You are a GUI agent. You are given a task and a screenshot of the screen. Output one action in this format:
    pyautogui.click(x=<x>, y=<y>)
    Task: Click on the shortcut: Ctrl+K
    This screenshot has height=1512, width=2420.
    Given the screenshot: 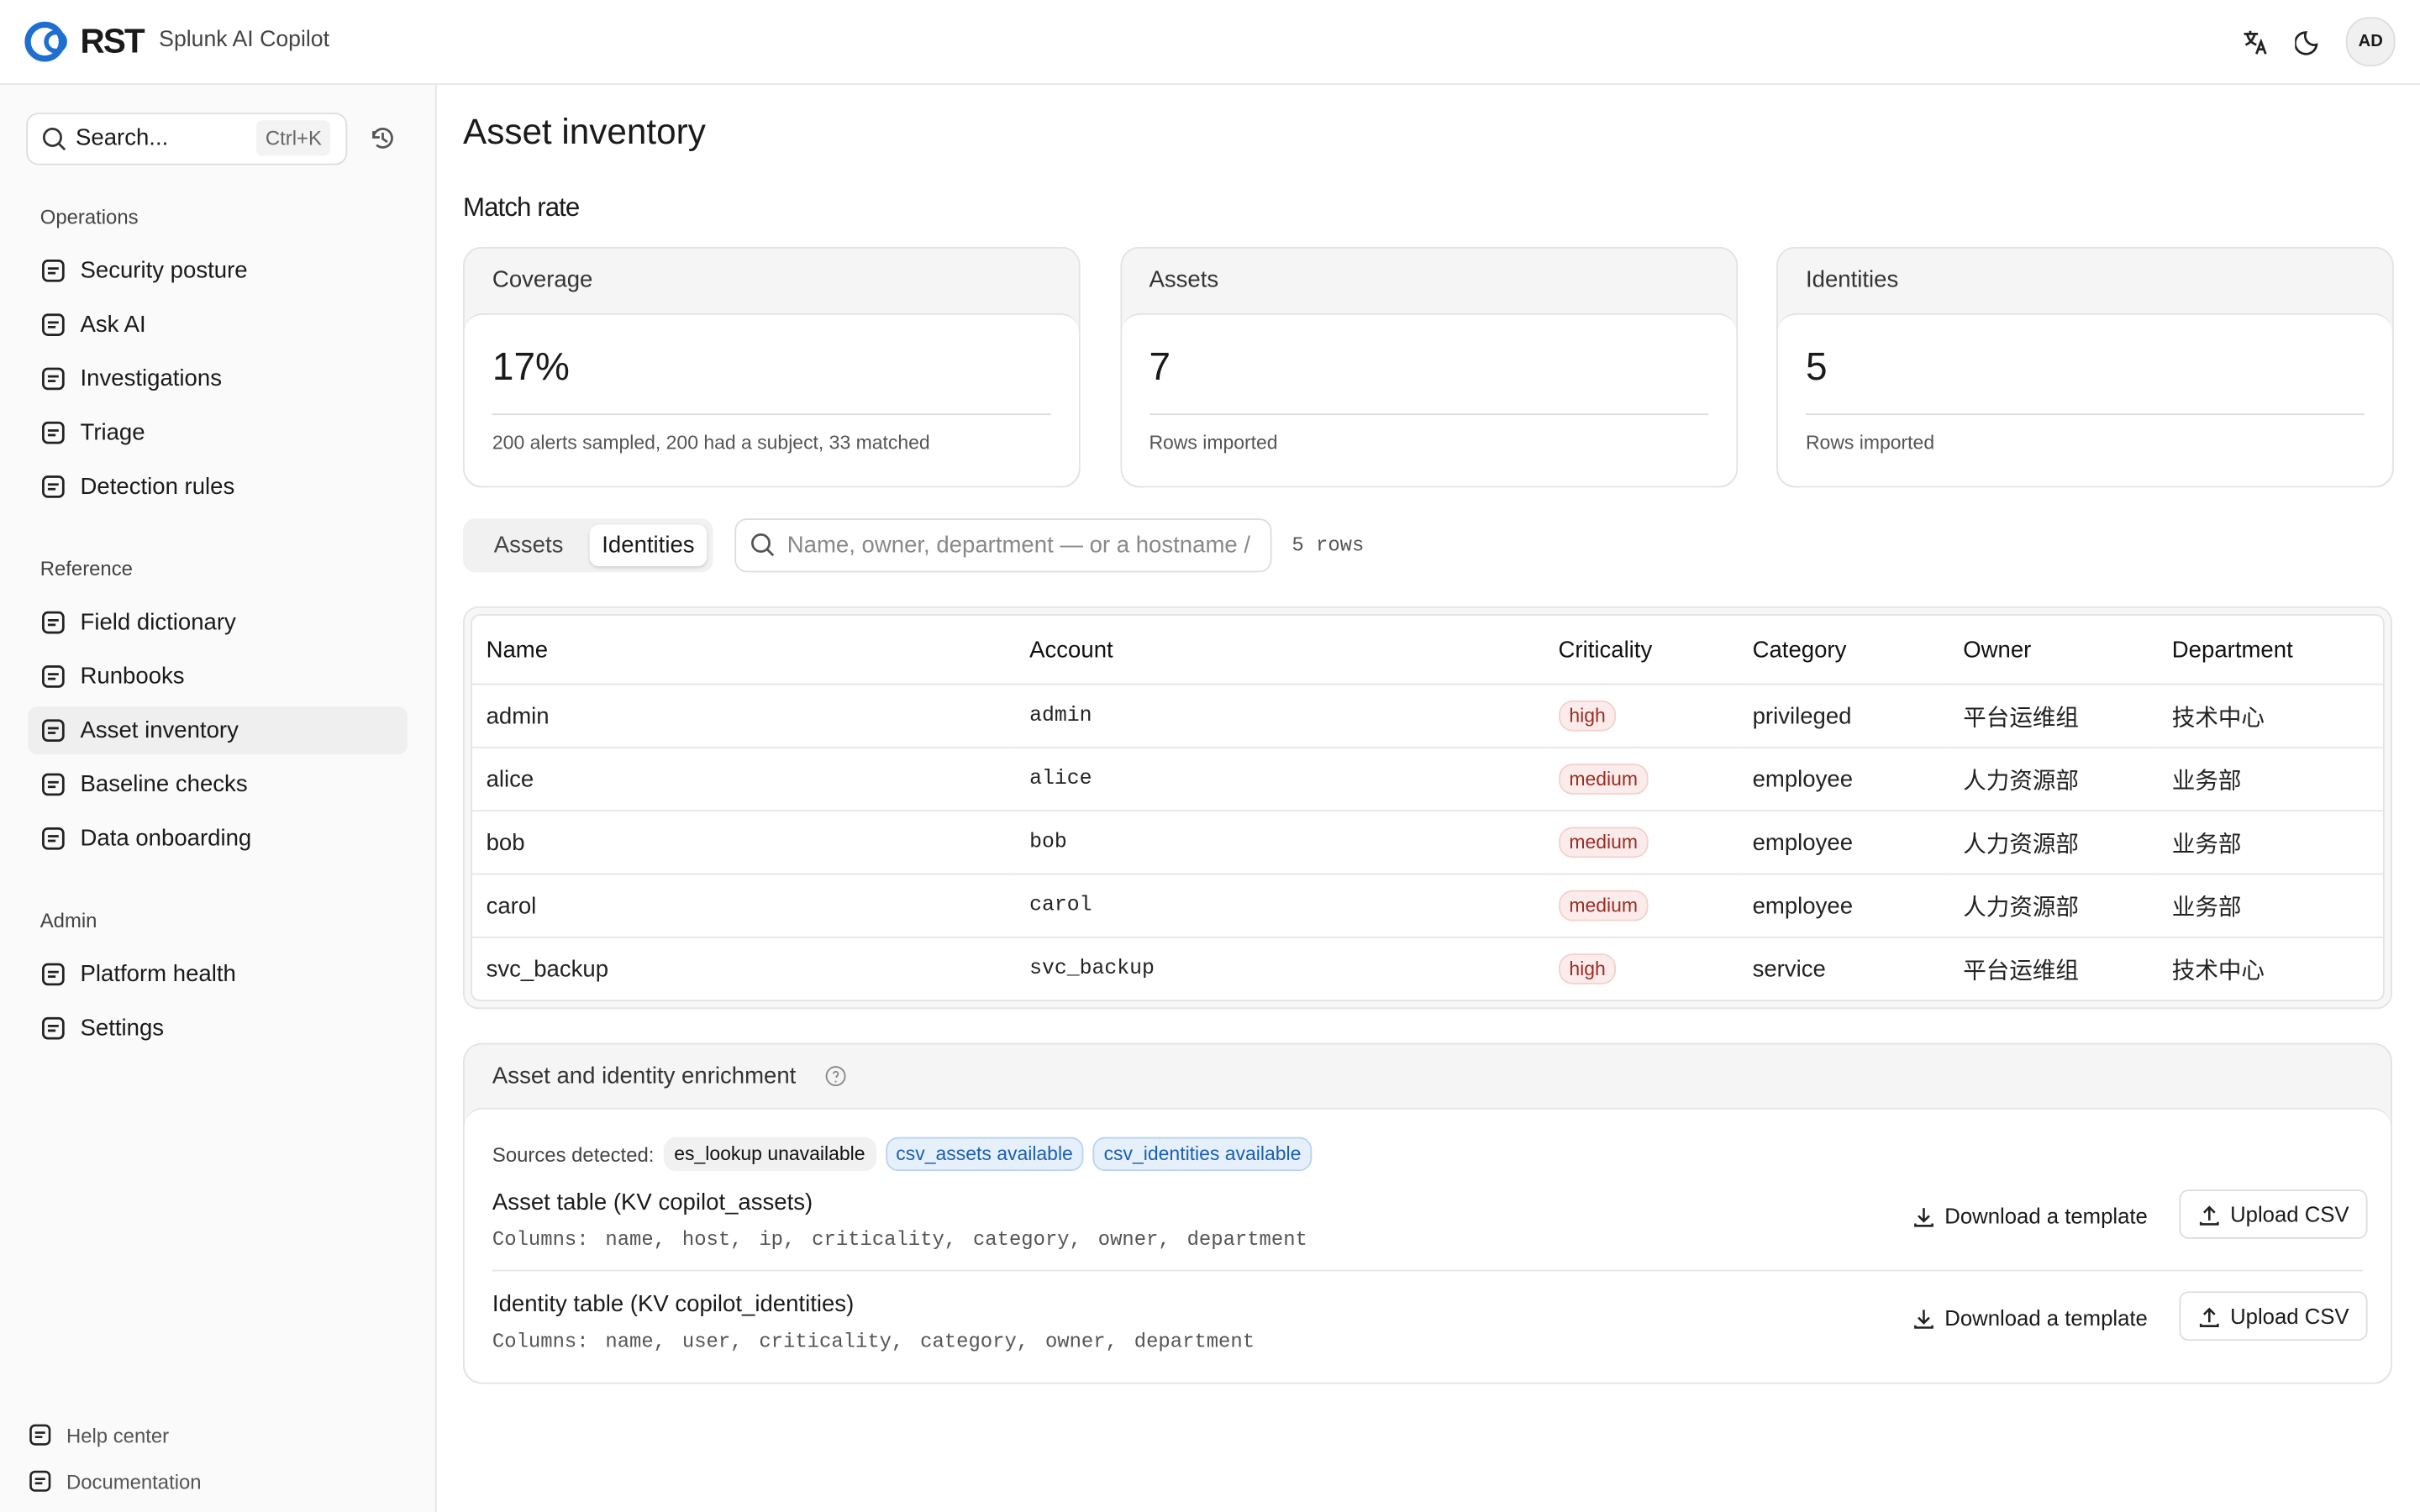 What is the action you would take?
    pyautogui.click(x=293, y=138)
    